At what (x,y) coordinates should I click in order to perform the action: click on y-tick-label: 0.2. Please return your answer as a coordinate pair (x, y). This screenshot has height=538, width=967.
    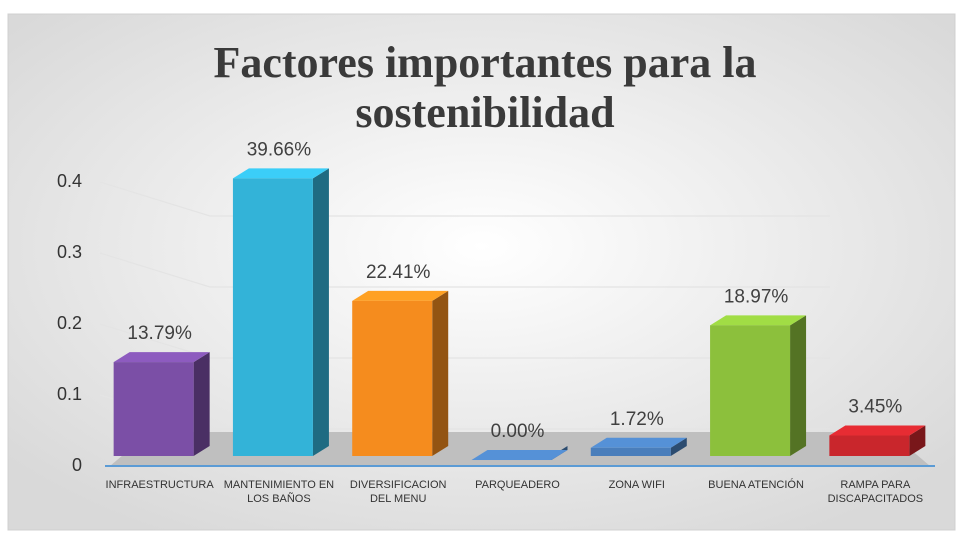
    Looking at the image, I should click on (69, 323).